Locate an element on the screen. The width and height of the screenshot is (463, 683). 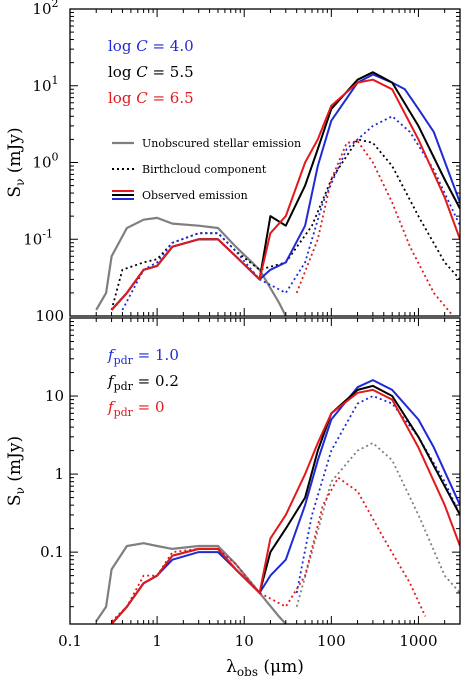
x-axis-label: λobs (μm) is located at coordinates (265, 668).